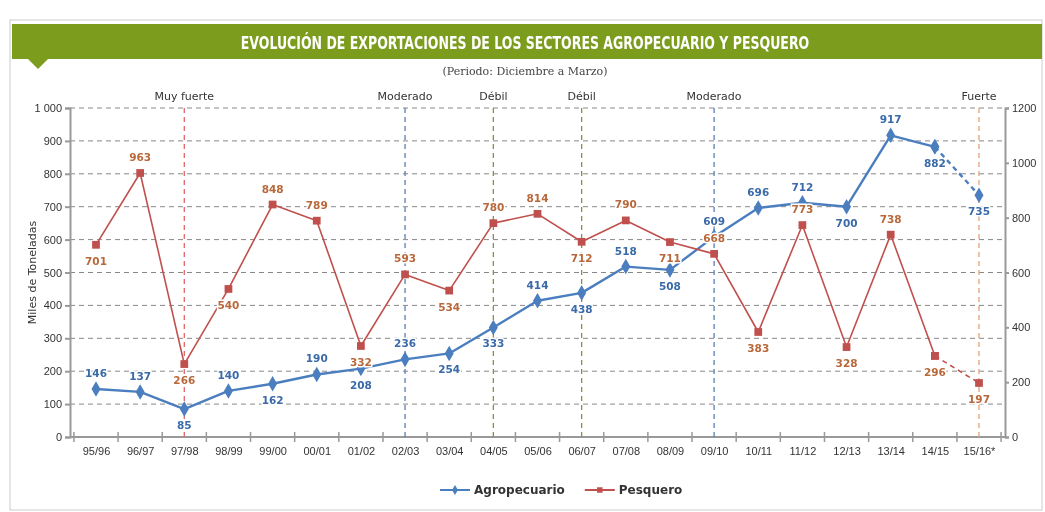  Describe the element at coordinates (360, 361) in the screenshot. I see `data-label: 332` at that location.